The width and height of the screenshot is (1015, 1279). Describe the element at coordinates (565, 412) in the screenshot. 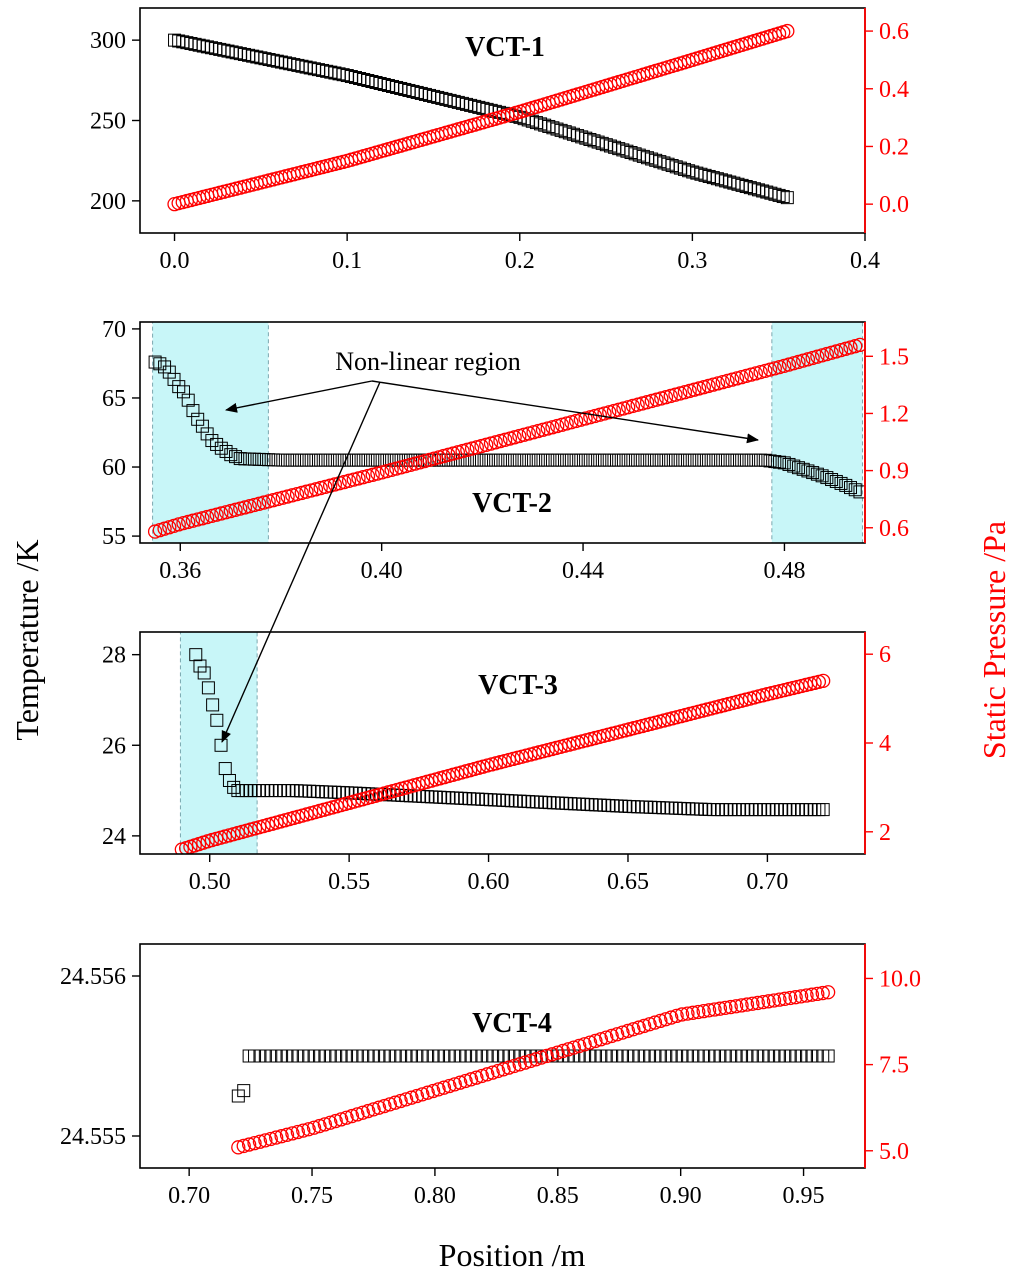

I see `annotation-arrow` at that location.